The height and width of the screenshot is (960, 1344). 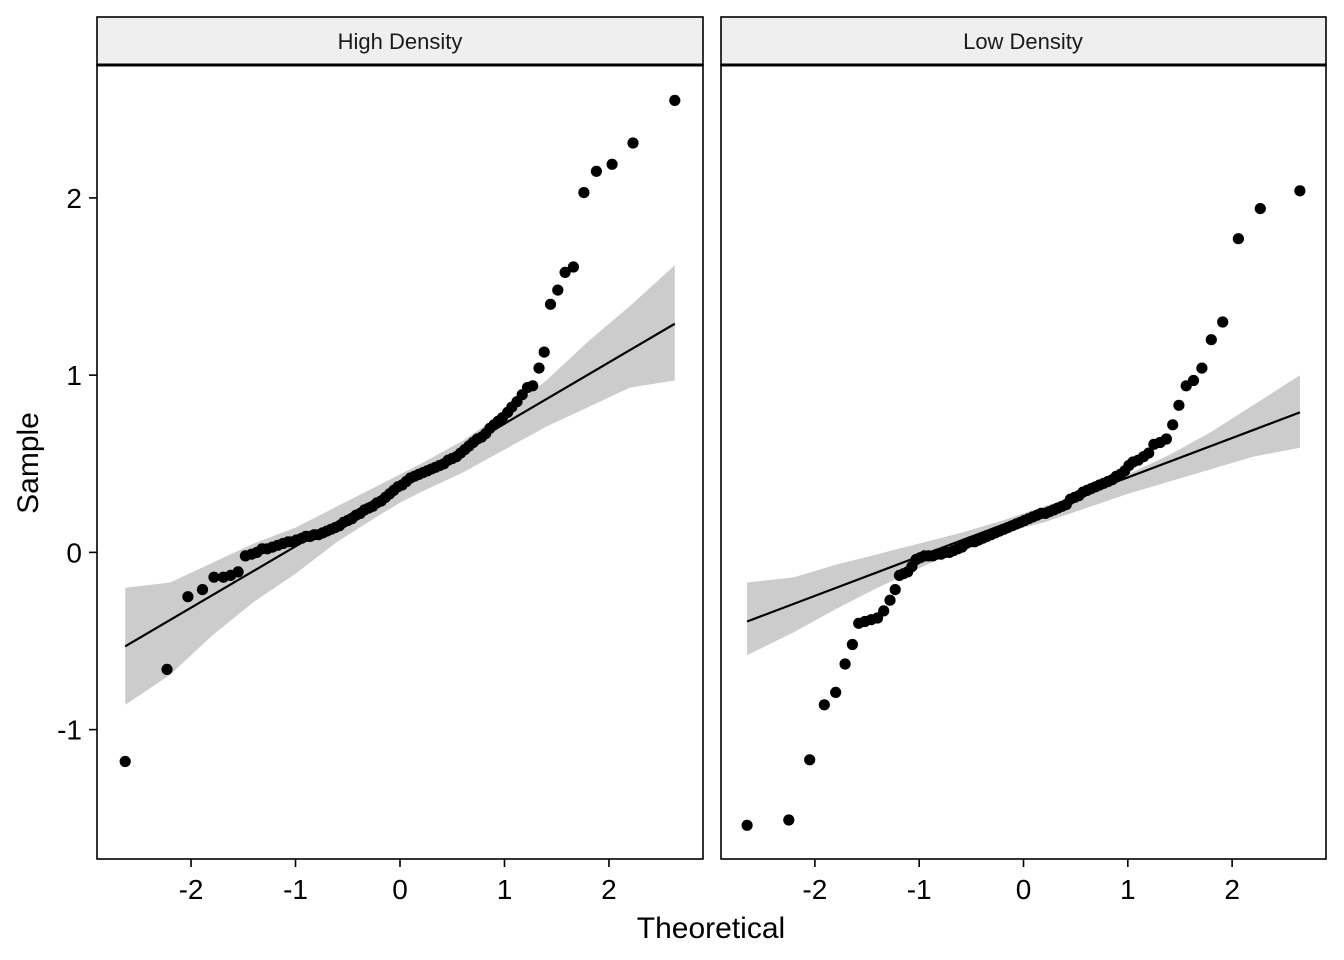 I want to click on x-axis-high-density: -2 -1 0 1 2, so click(x=398, y=882).